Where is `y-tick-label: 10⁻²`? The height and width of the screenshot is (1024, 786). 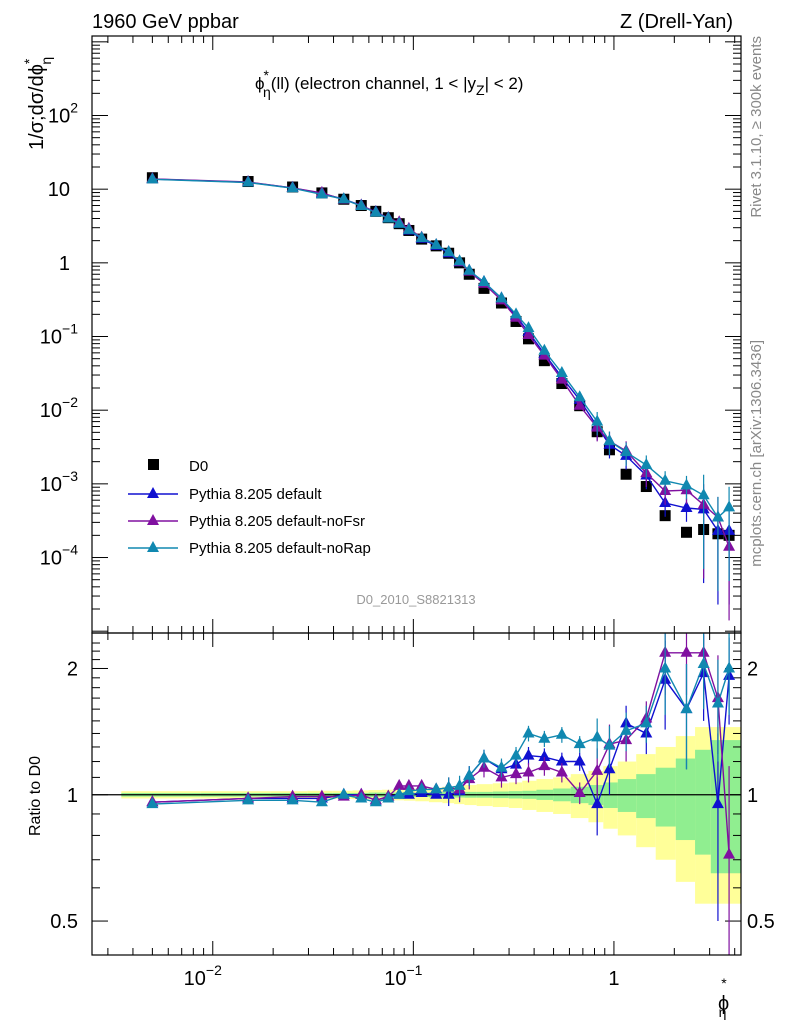
y-tick-label: 10⁻² is located at coordinates (59, 408).